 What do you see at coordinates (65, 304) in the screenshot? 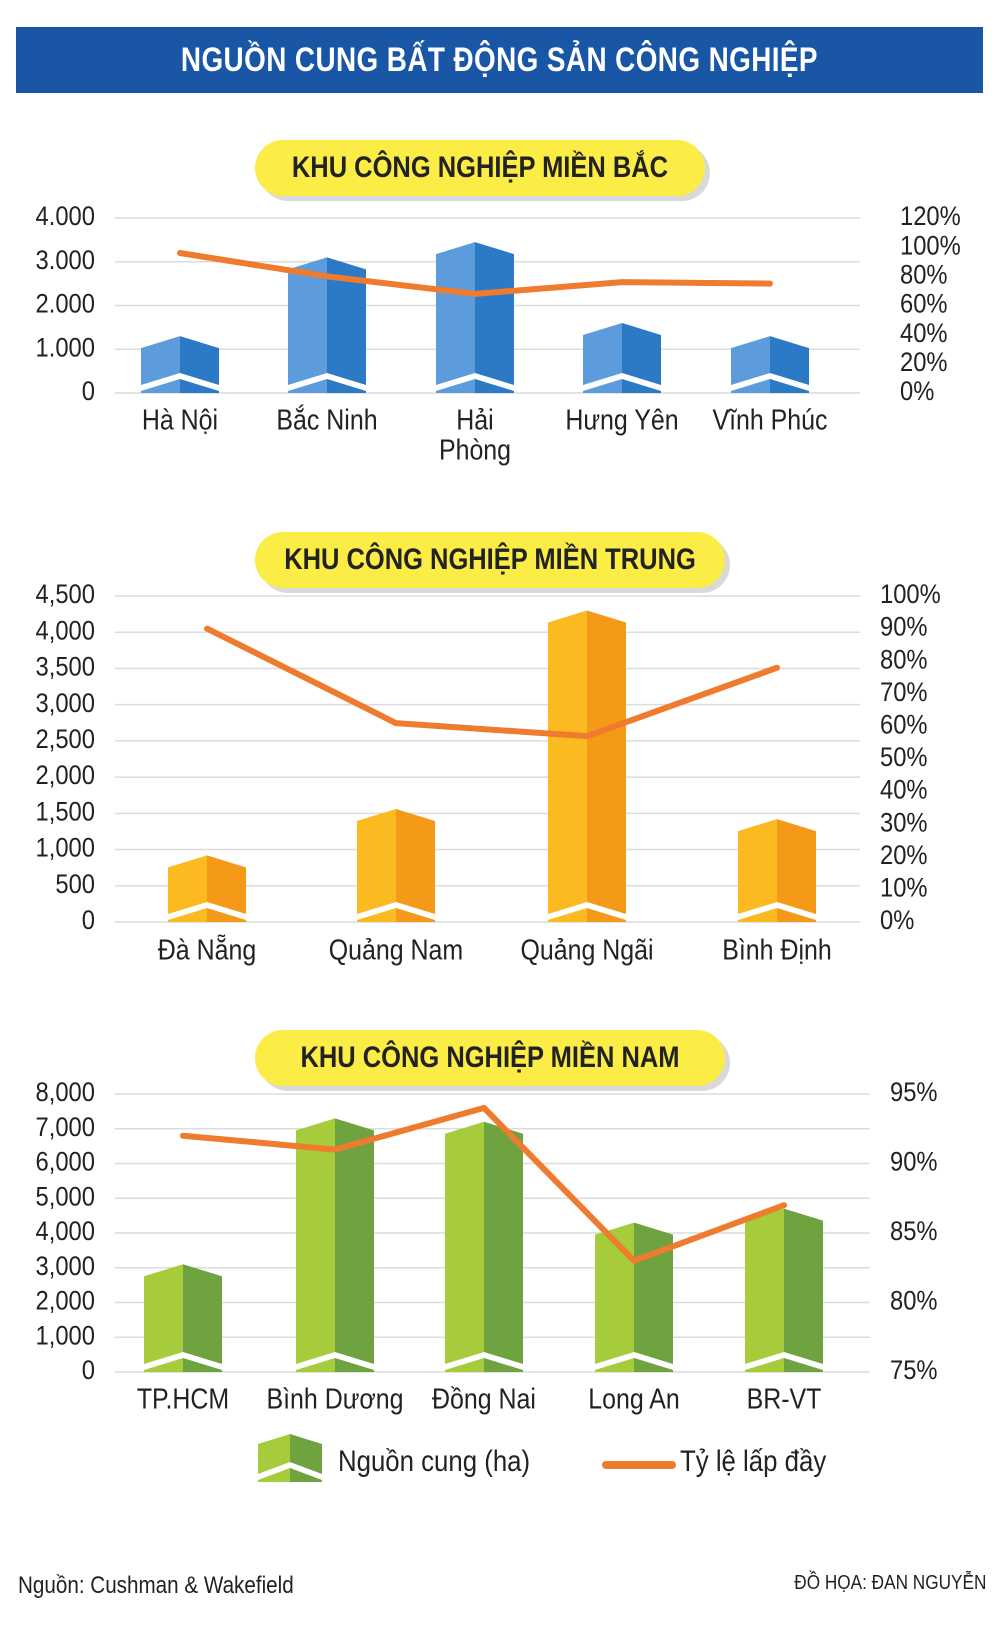
I see `y-tick-label: 2.000` at bounding box center [65, 304].